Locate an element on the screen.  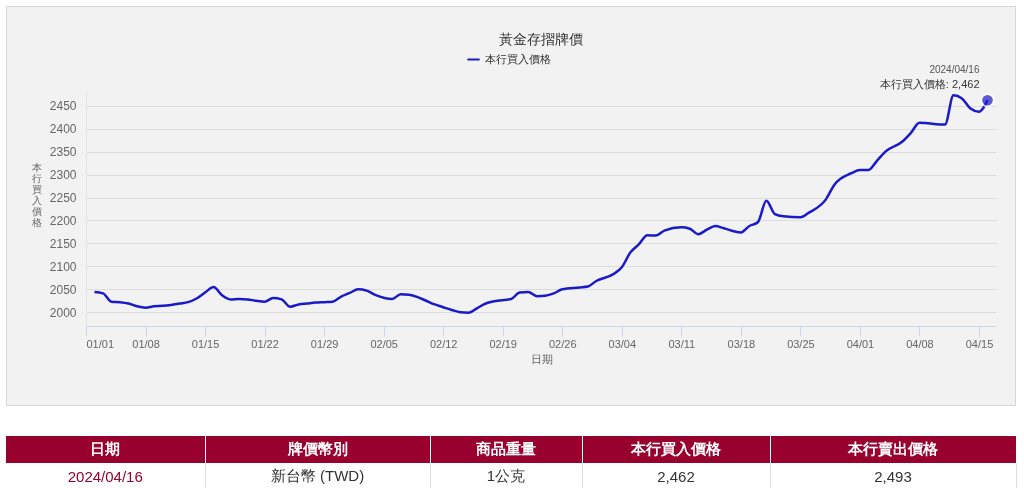
text: 2024/04/16 is located at coordinates (105, 475).